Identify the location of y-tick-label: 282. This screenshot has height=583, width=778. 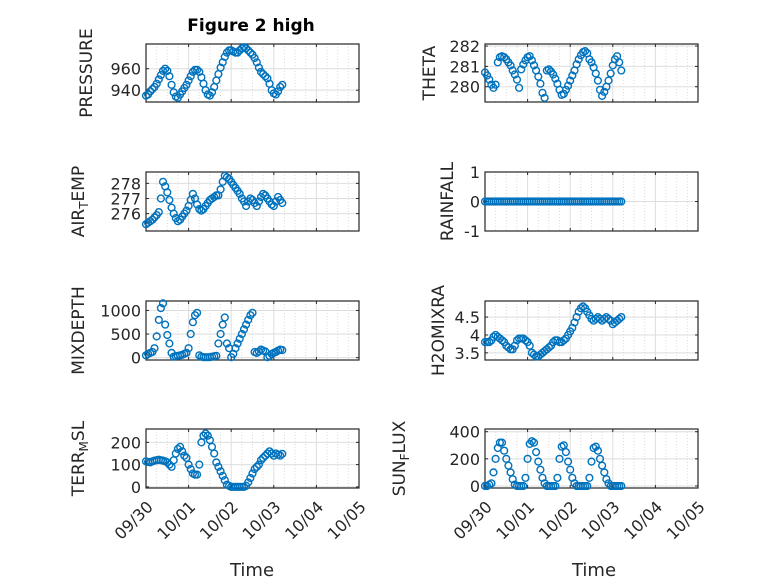
(464, 46).